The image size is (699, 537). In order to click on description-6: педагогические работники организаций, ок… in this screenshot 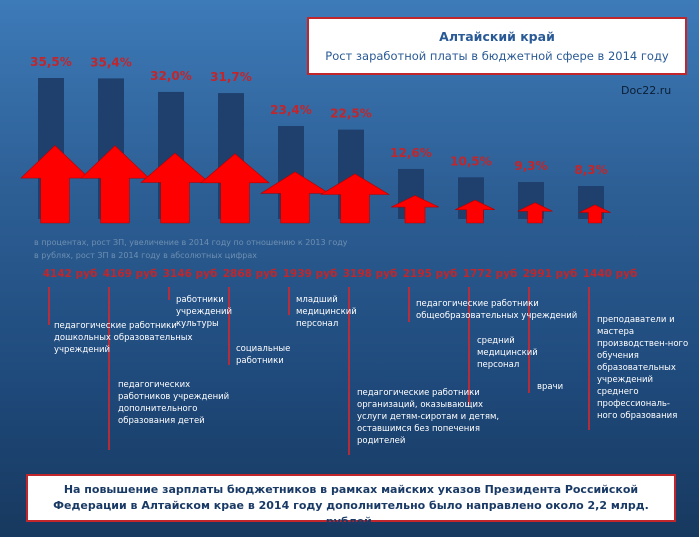, I will do `click(428, 417)`.